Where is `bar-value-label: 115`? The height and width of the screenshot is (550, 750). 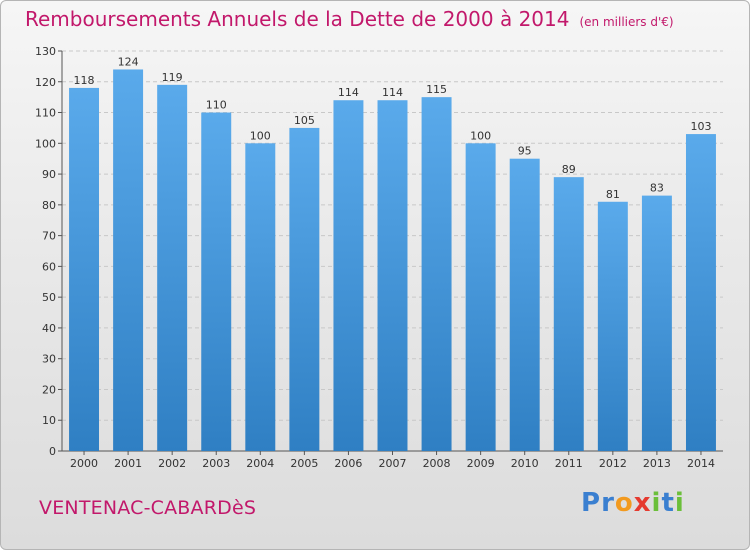
bar-value-label: 115 is located at coordinates (436, 89).